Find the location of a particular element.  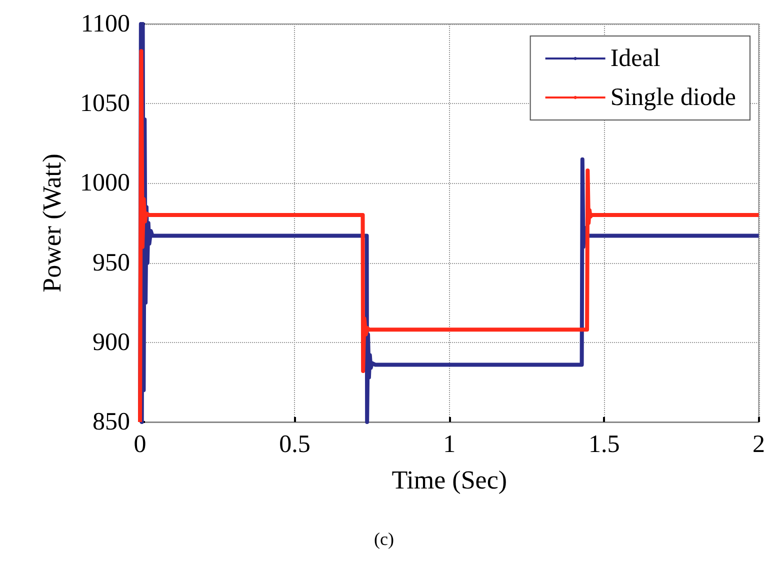

y-tick-label: 900 is located at coordinates (111, 342).